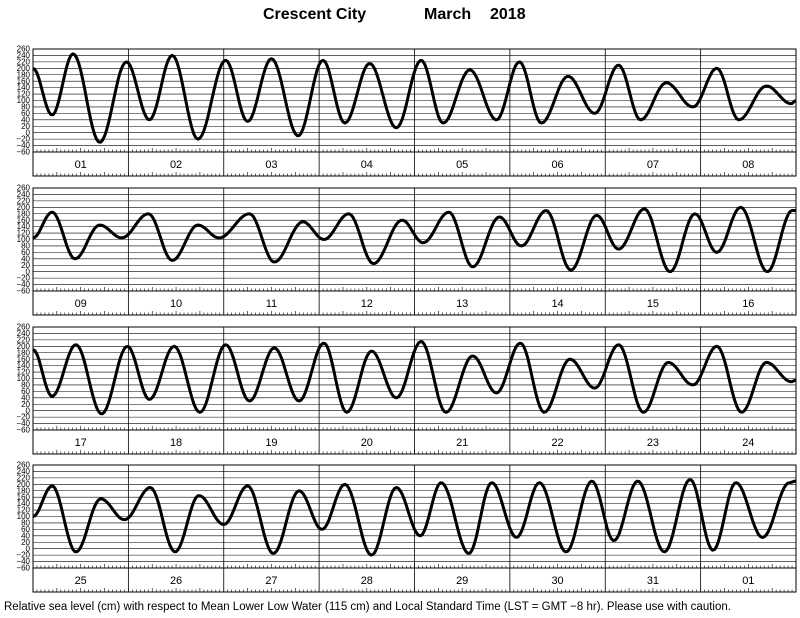 This screenshot has width=800, height=618. I want to click on day-label: 21, so click(462, 443).